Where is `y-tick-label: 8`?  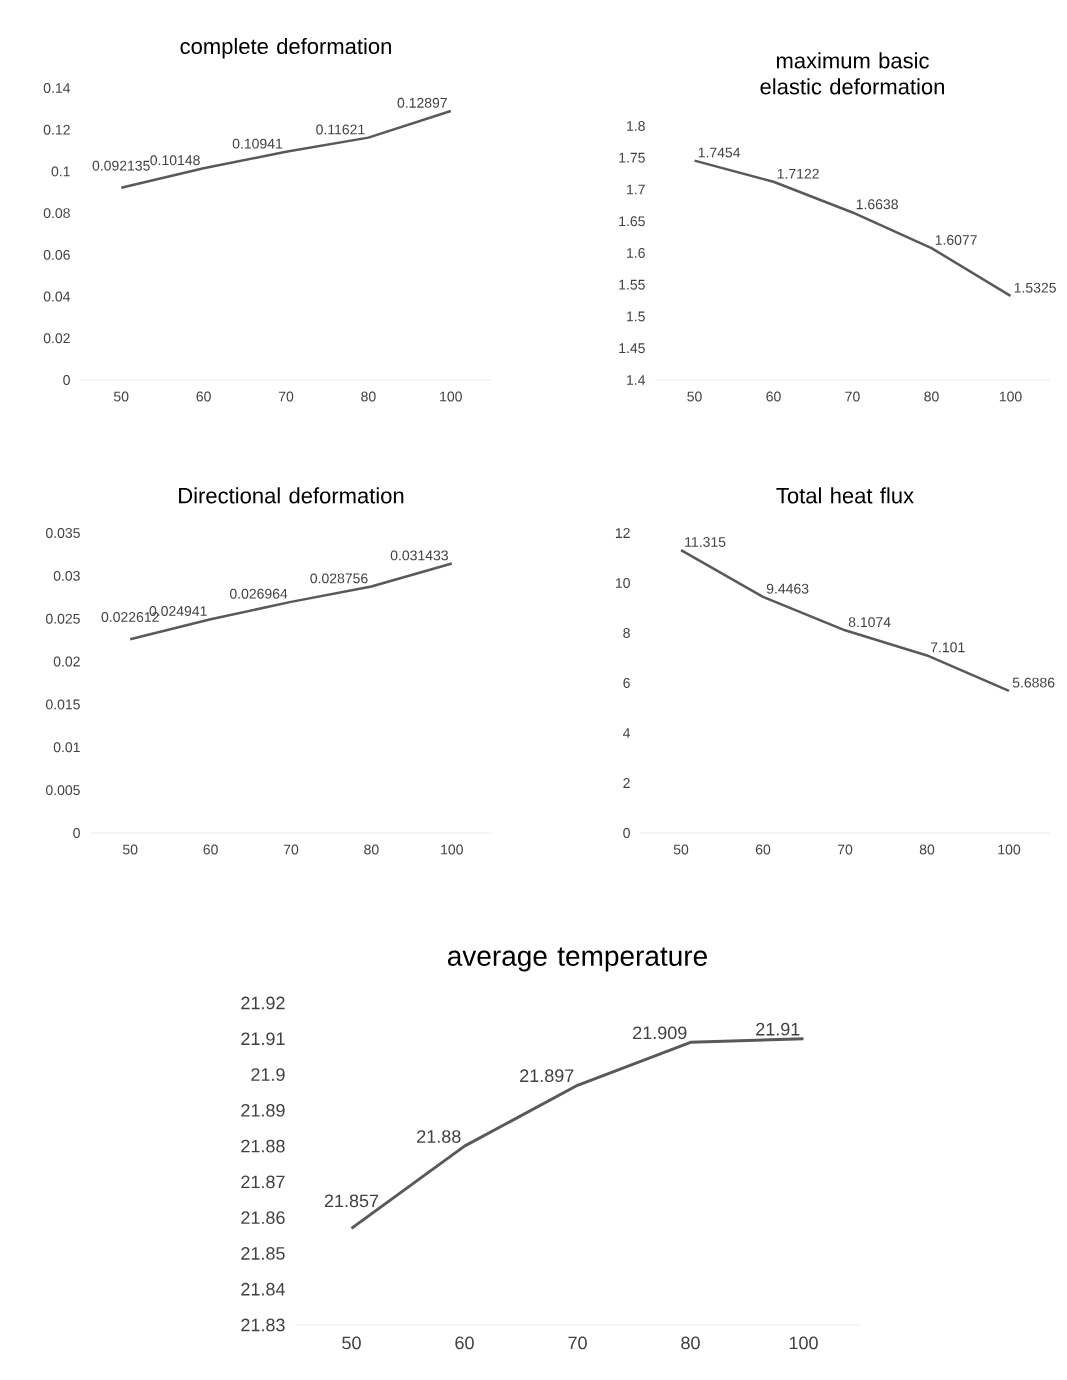
y-tick-label: 8 is located at coordinates (626, 633).